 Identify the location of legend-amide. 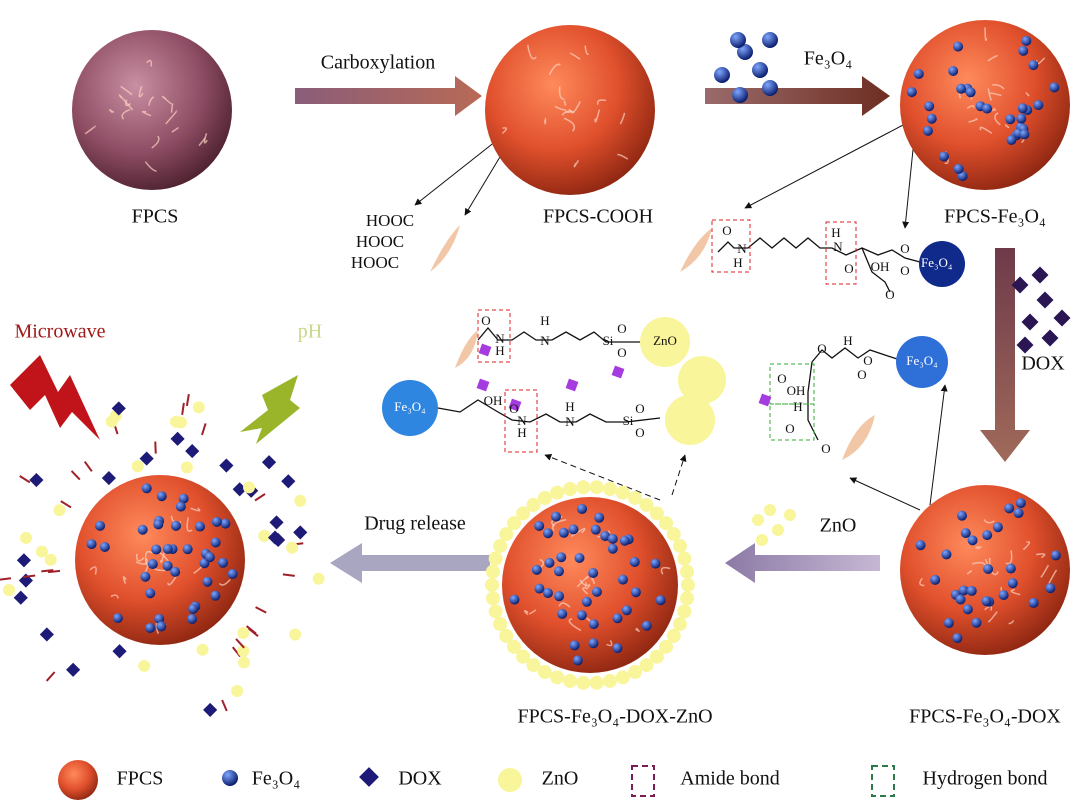
(643, 781).